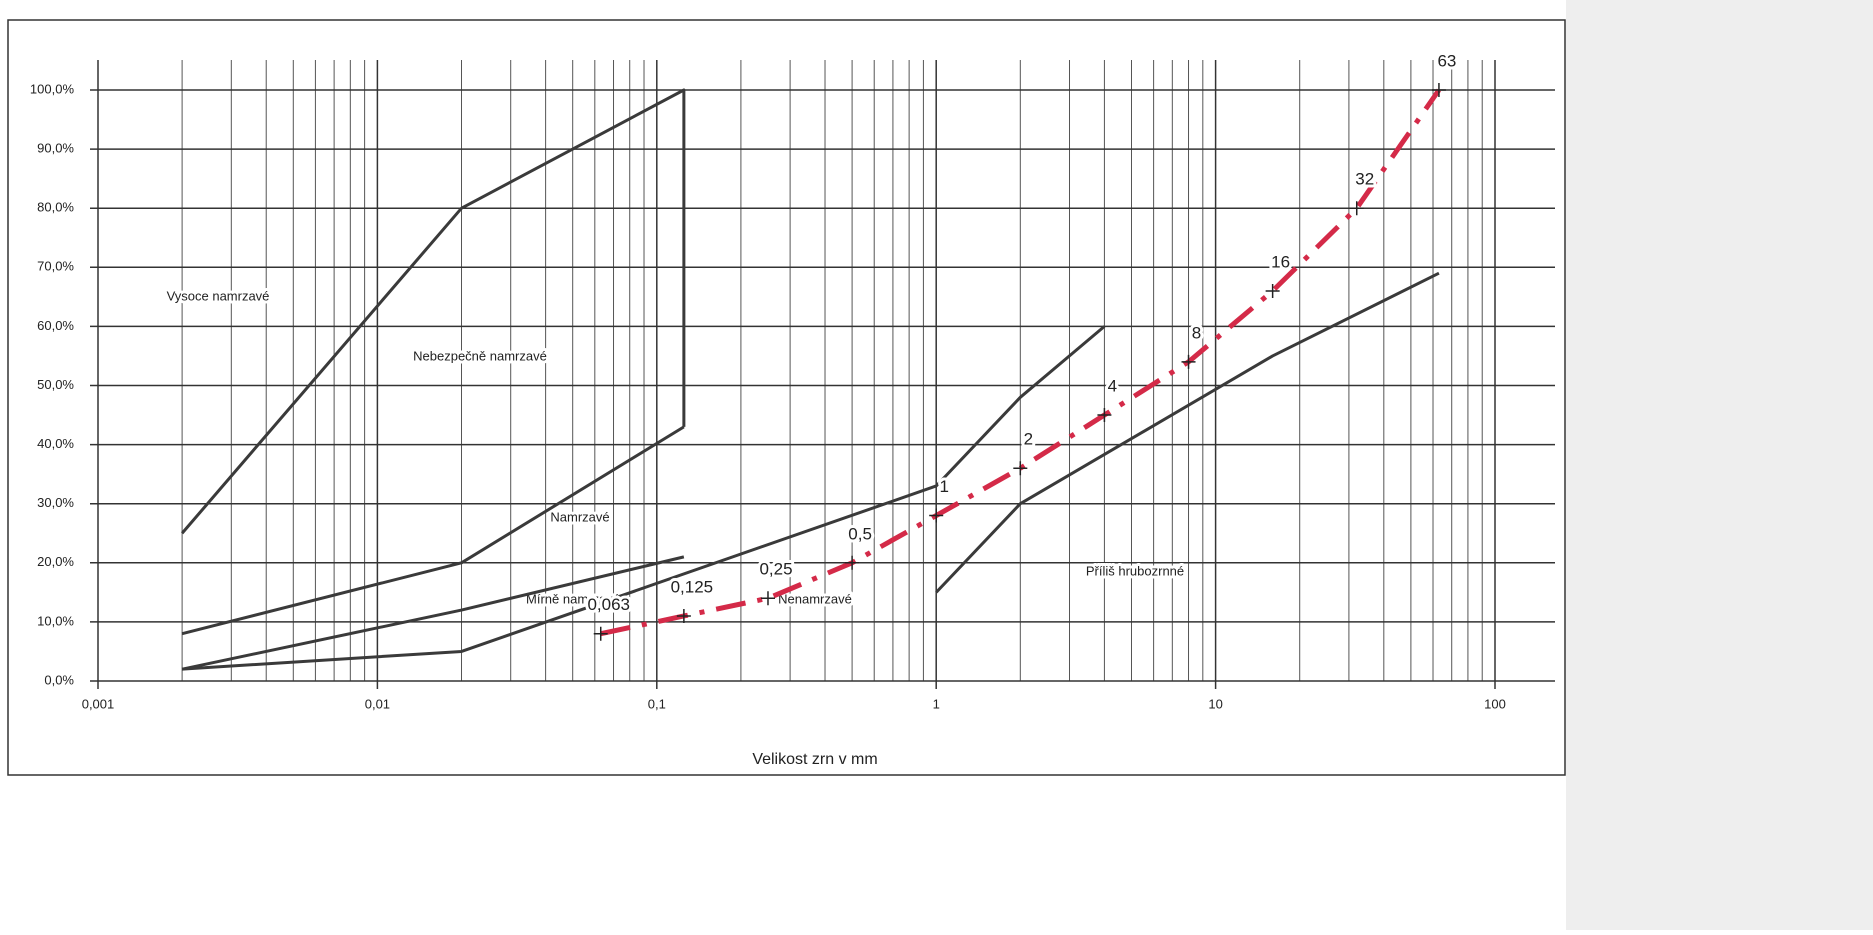 The image size is (1873, 935). I want to click on point-label: 0,063, so click(608, 604).